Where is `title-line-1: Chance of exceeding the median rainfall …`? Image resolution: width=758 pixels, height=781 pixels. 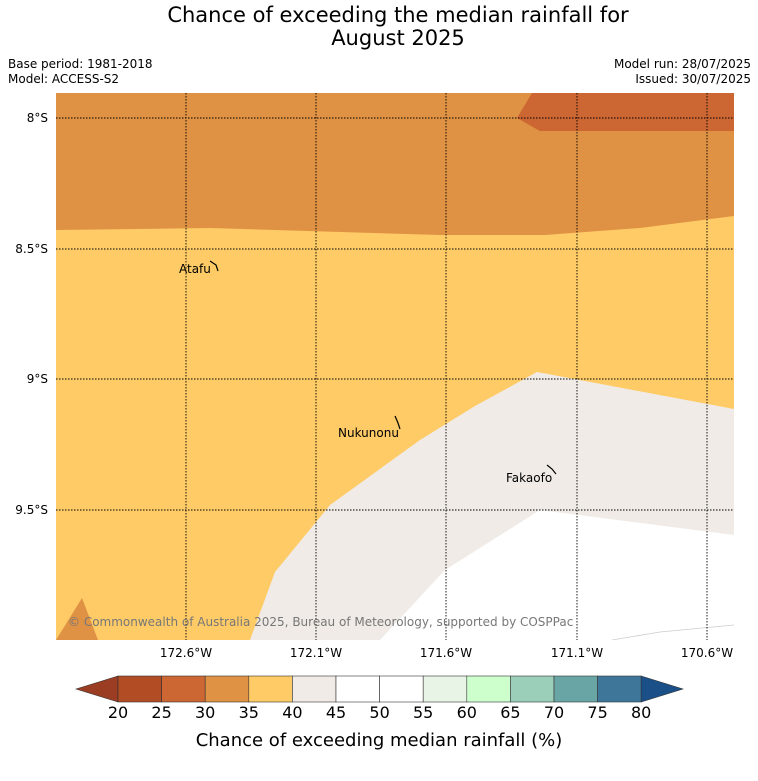 title-line-1: Chance of exceeding the median rainfall … is located at coordinates (398, 15).